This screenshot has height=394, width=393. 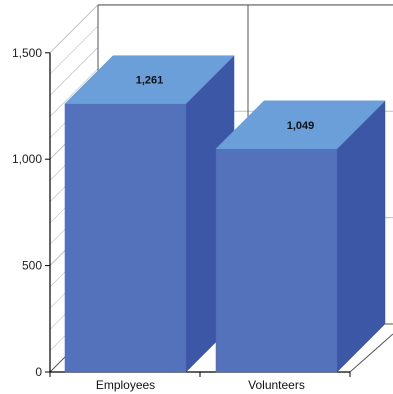 What do you see at coordinates (371, 353) in the screenshot?
I see `floor-right-edge` at bounding box center [371, 353].